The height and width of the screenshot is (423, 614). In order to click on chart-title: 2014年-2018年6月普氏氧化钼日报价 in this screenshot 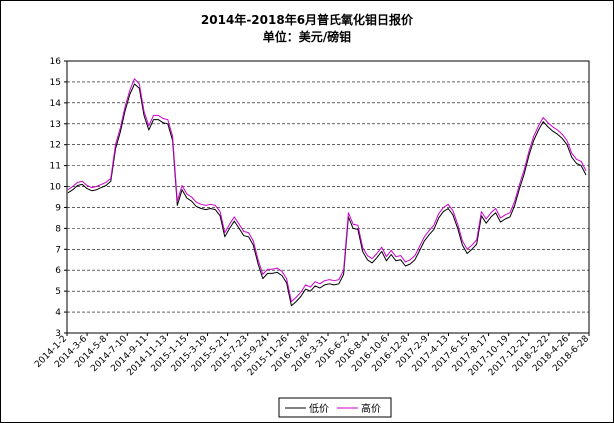, I will do `click(307, 19)`.